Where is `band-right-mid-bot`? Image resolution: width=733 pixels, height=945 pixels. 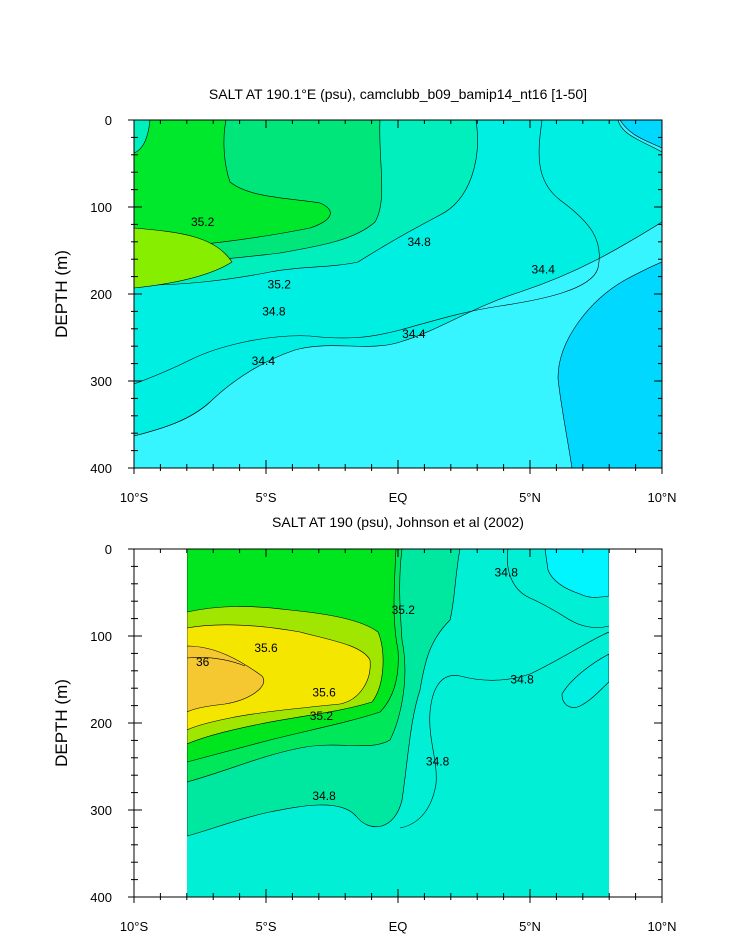
band-right-mid-bot is located at coordinates (585, 680).